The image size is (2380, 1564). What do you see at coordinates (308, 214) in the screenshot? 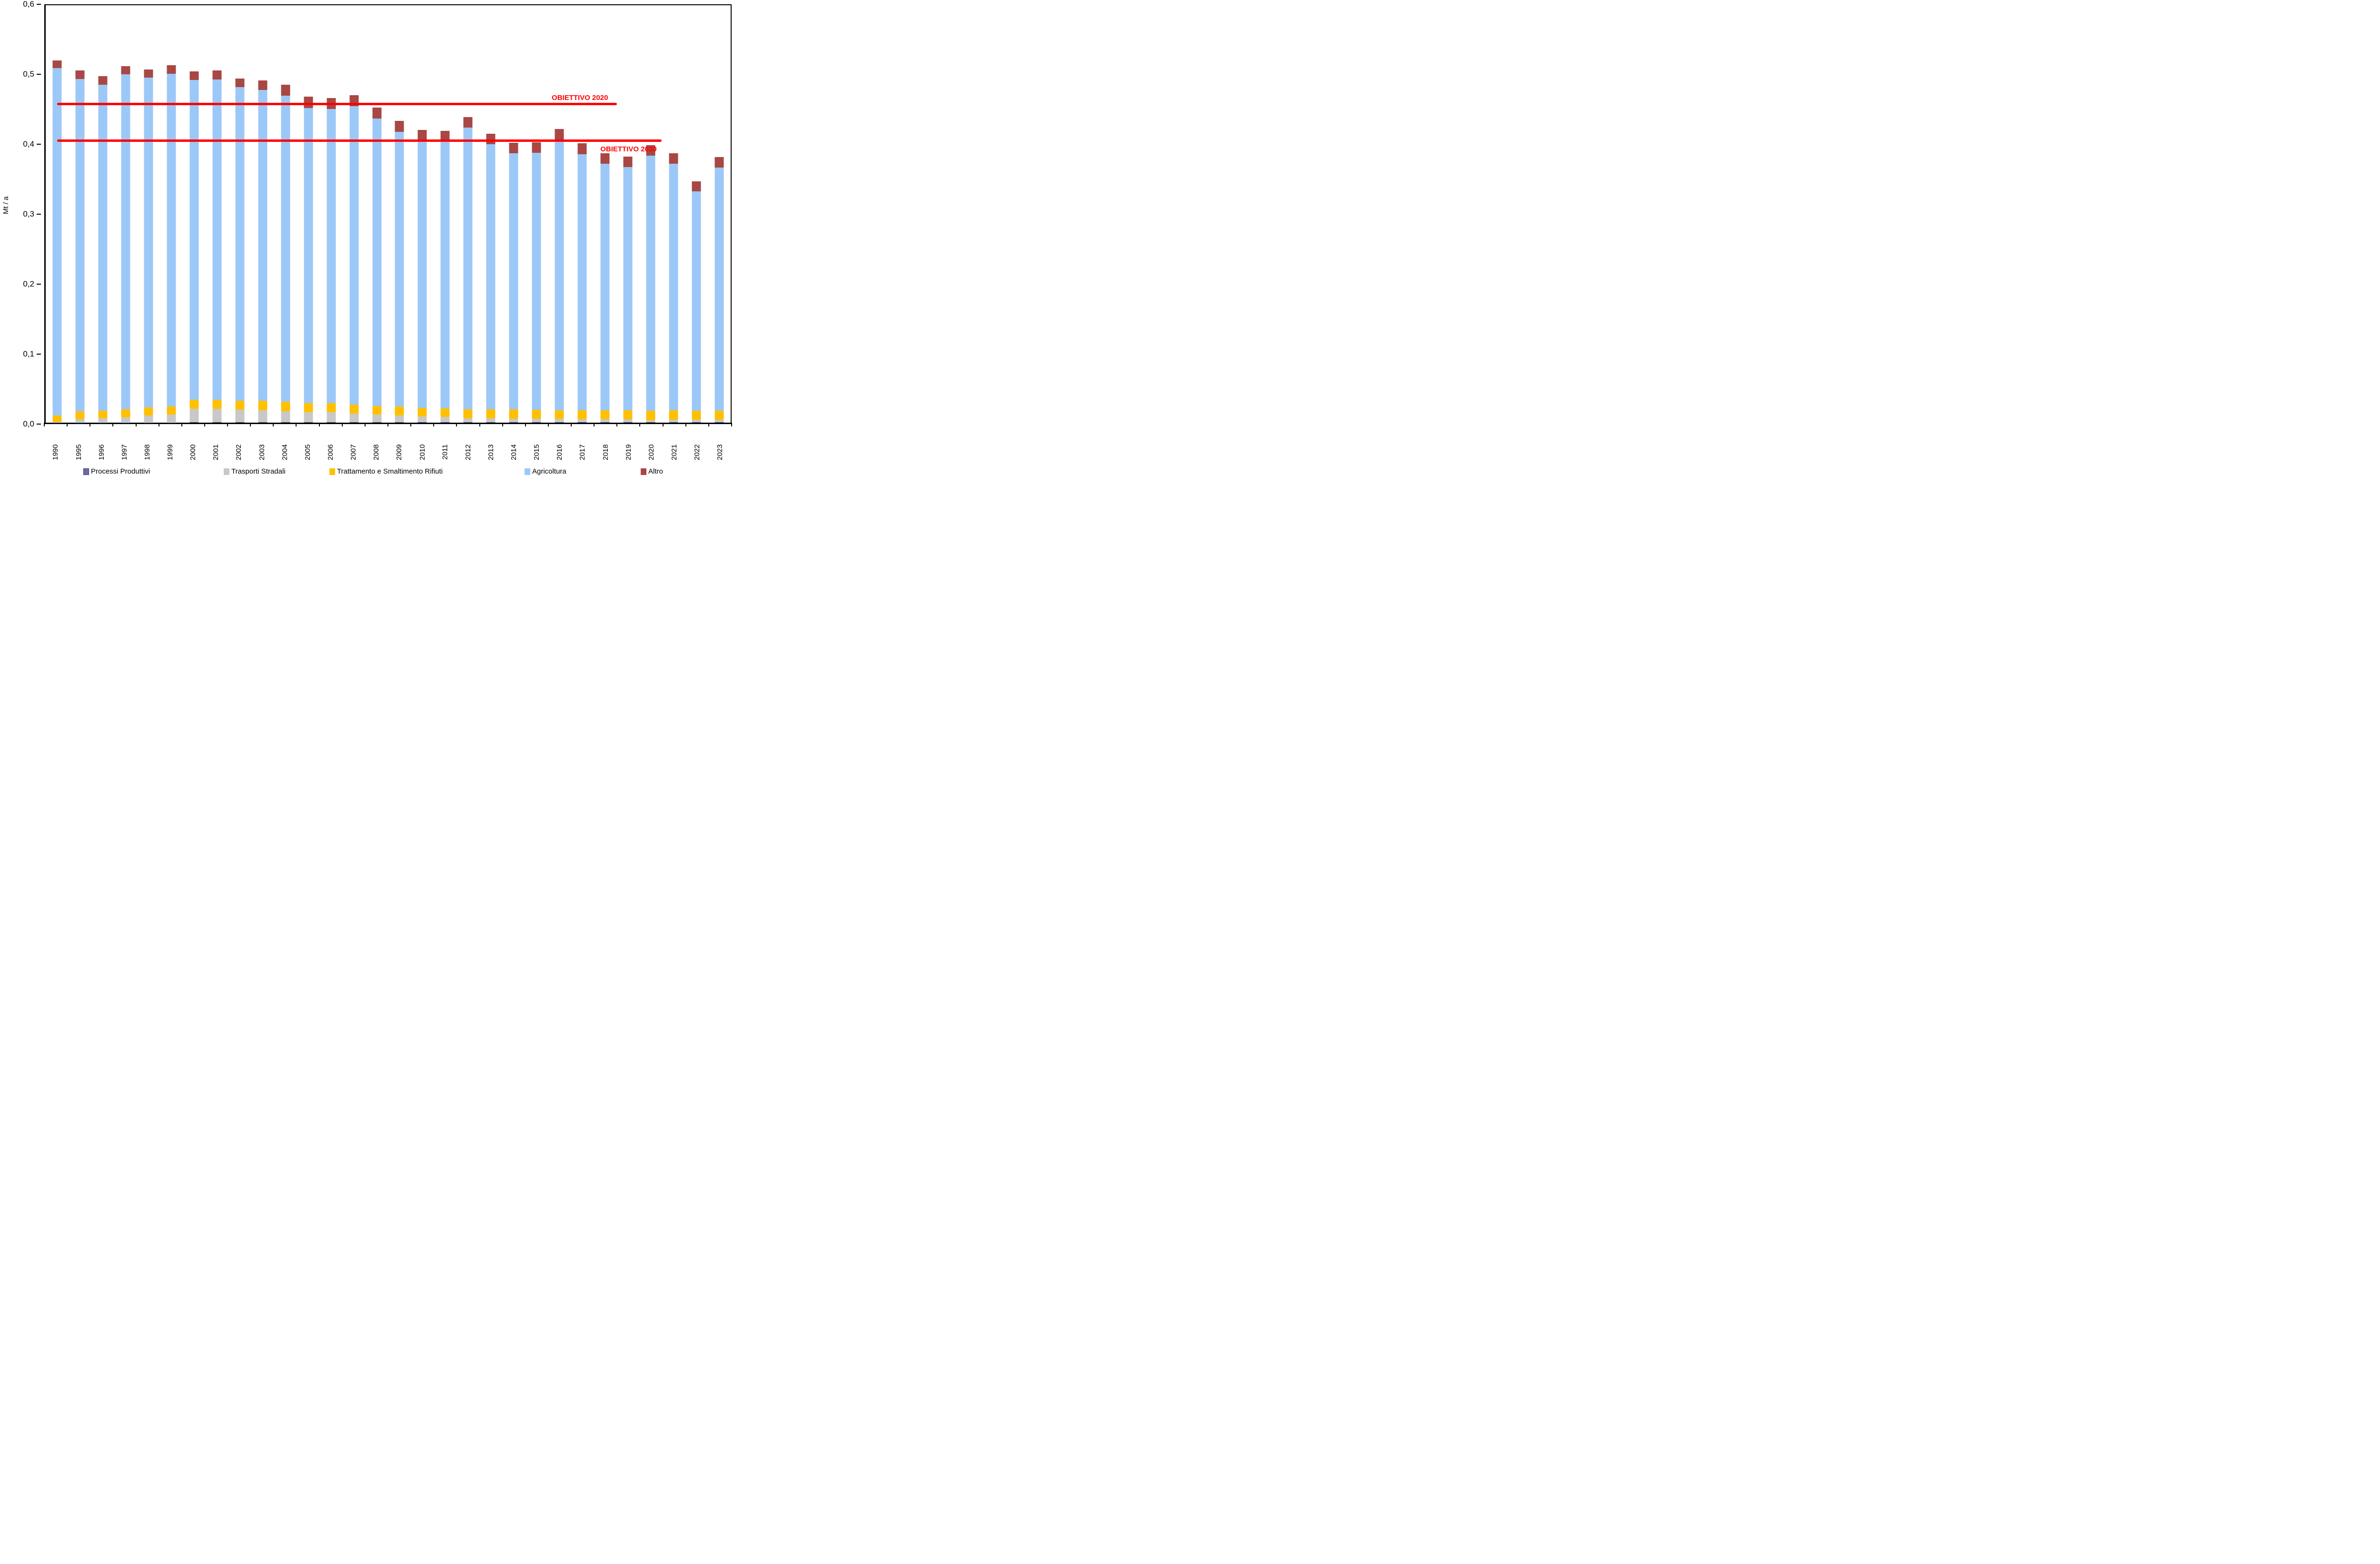
I see `bar-2005` at bounding box center [308, 214].